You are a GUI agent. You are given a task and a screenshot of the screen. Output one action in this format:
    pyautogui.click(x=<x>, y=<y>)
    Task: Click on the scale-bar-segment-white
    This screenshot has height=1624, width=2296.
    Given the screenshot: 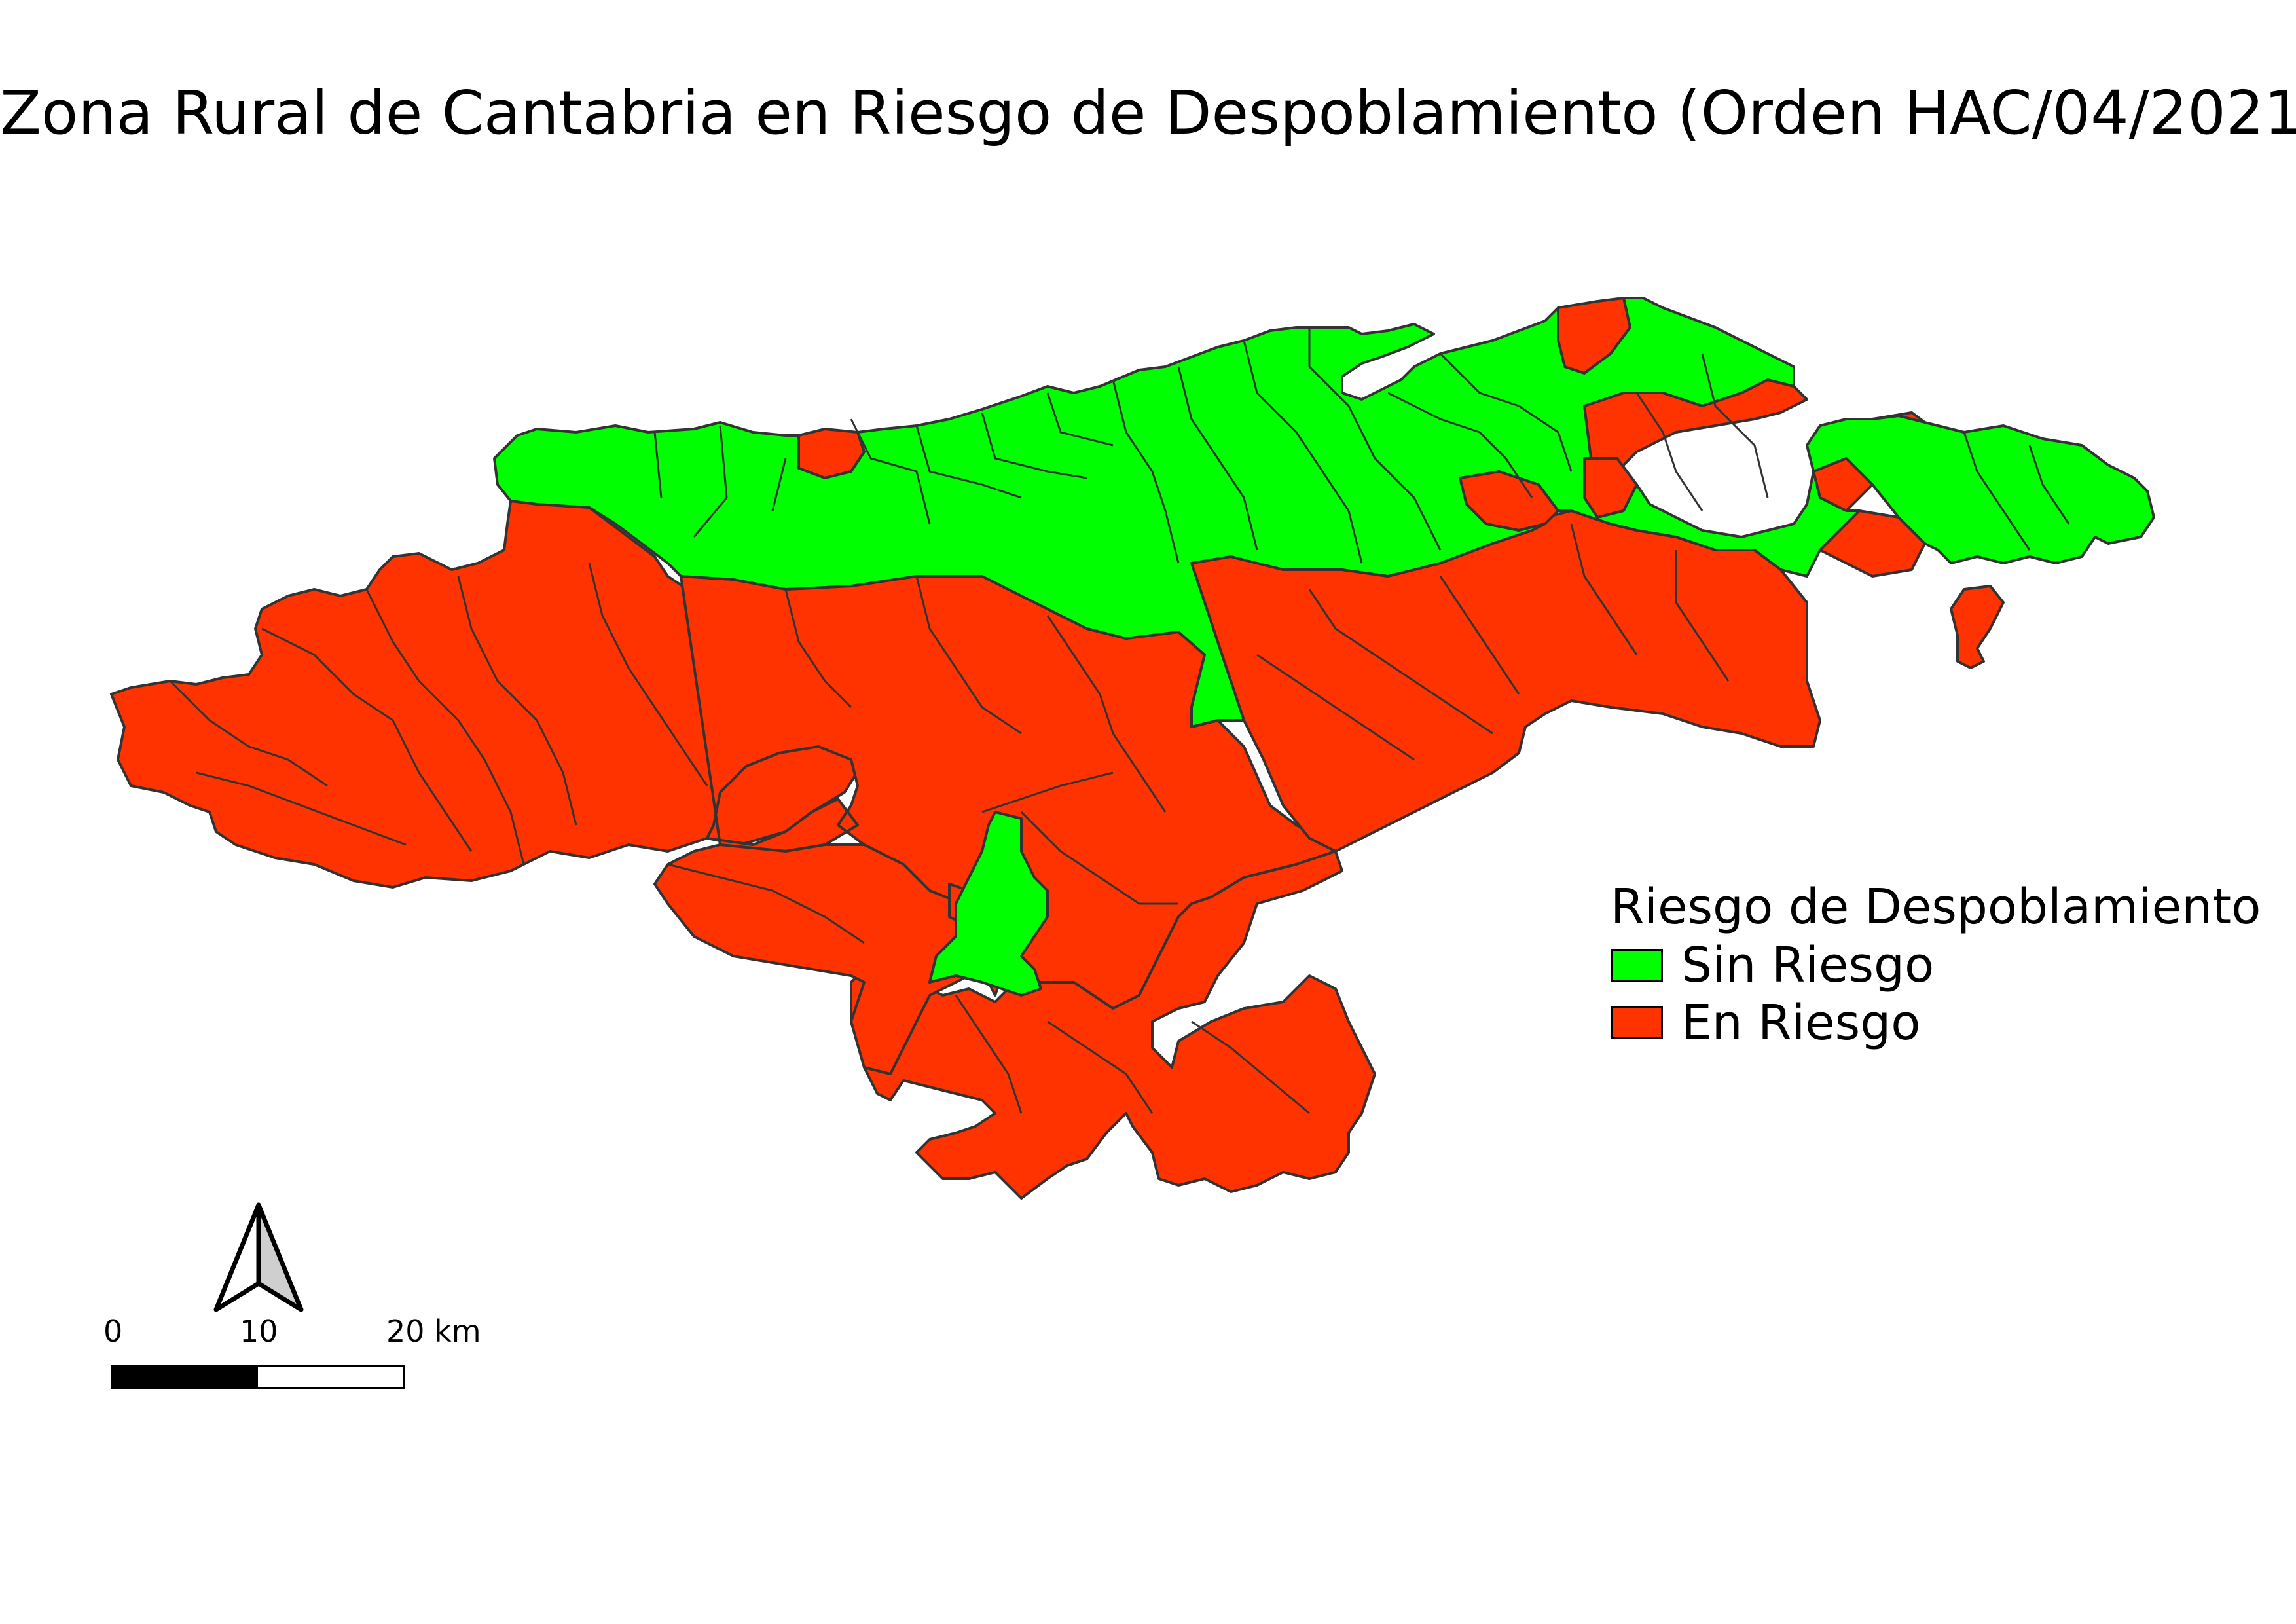 What is the action you would take?
    pyautogui.click(x=330, y=1377)
    